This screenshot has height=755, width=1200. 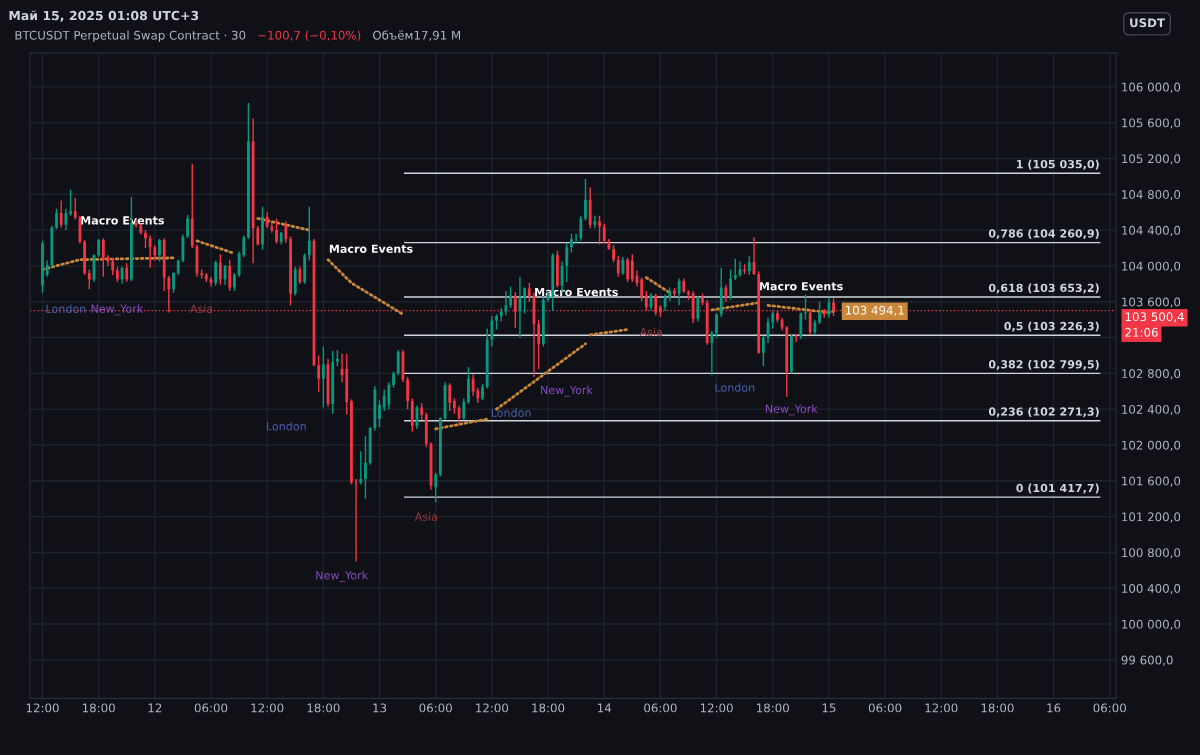 What do you see at coordinates (1151, 410) in the screenshot?
I see `y-tick-label: 102 400,0` at bounding box center [1151, 410].